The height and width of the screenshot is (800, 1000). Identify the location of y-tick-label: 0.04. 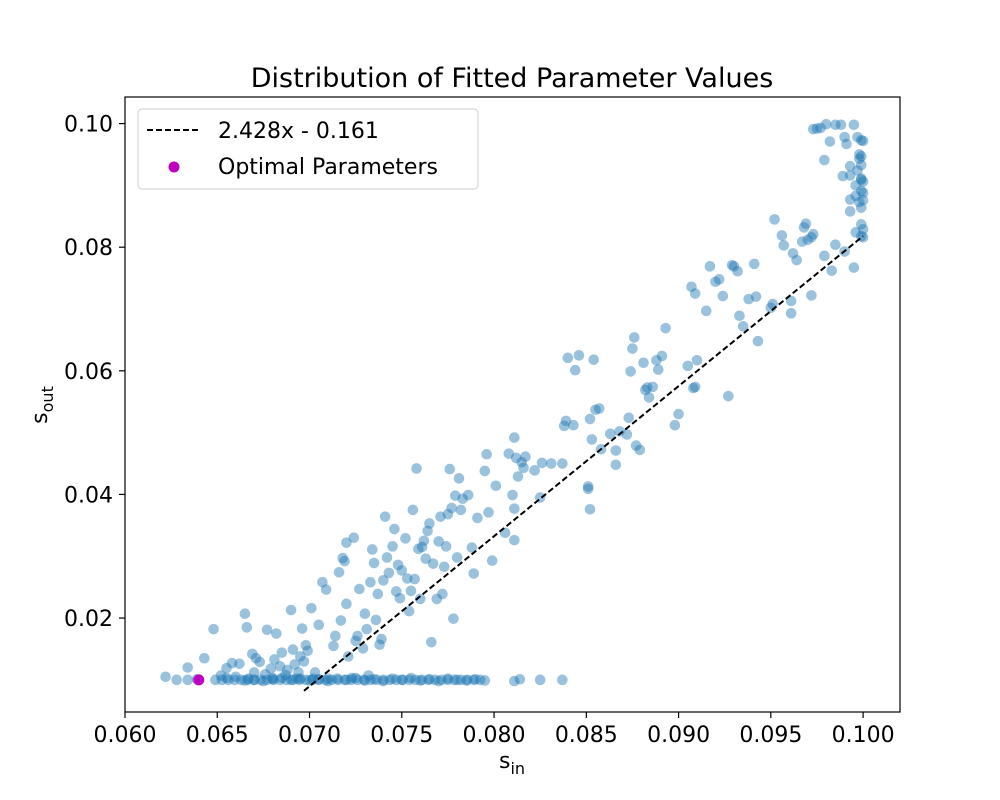
(88, 495).